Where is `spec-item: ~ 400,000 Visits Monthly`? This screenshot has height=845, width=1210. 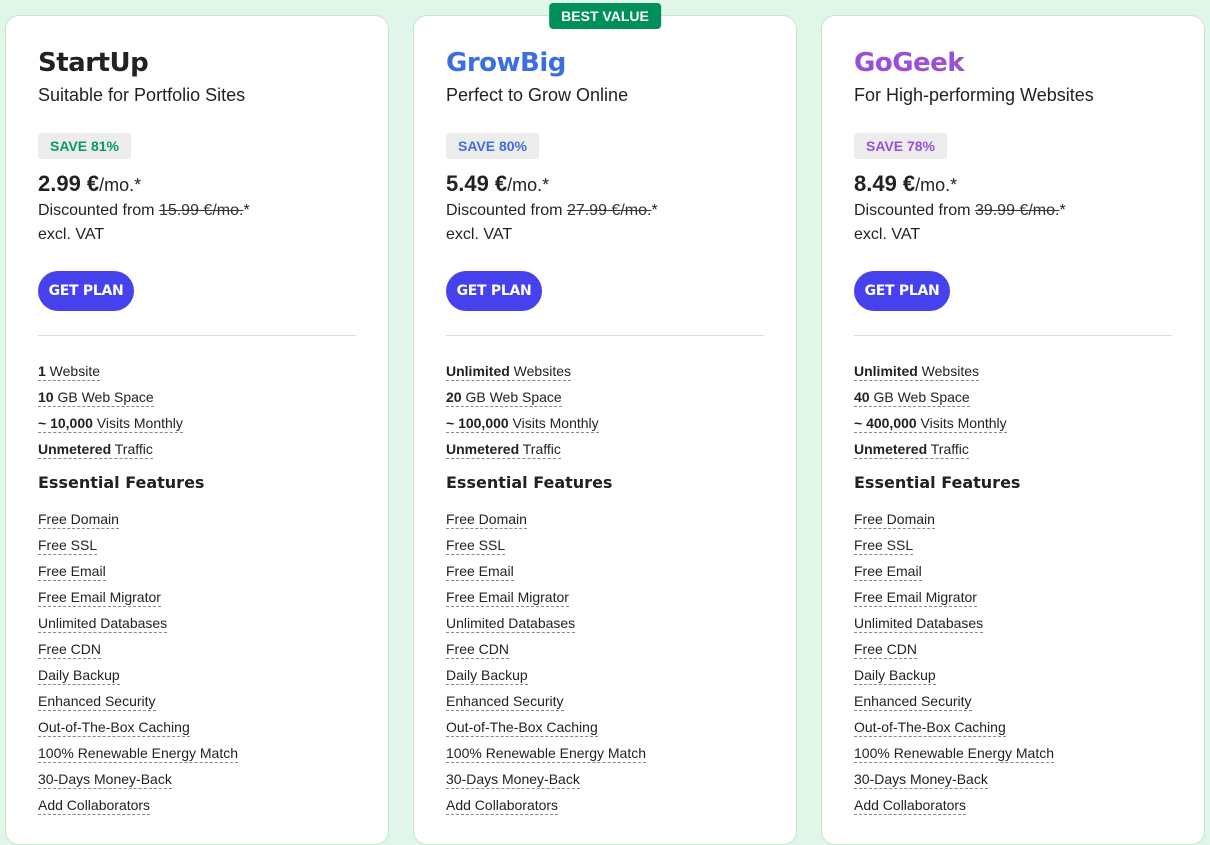
spec-item: ~ 400,000 Visits Monthly is located at coordinates (930, 426).